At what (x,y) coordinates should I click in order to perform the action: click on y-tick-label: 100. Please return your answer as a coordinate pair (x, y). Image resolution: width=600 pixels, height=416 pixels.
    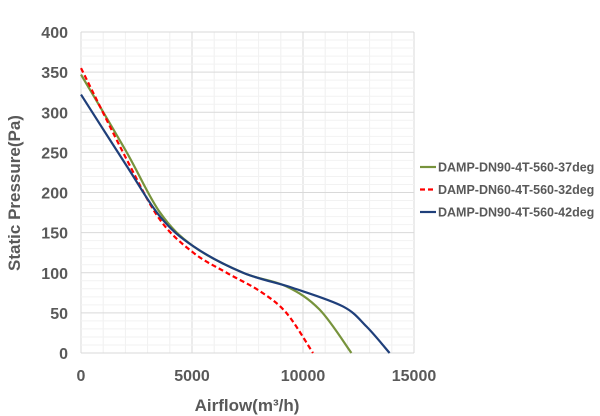
    Looking at the image, I should click on (54, 274).